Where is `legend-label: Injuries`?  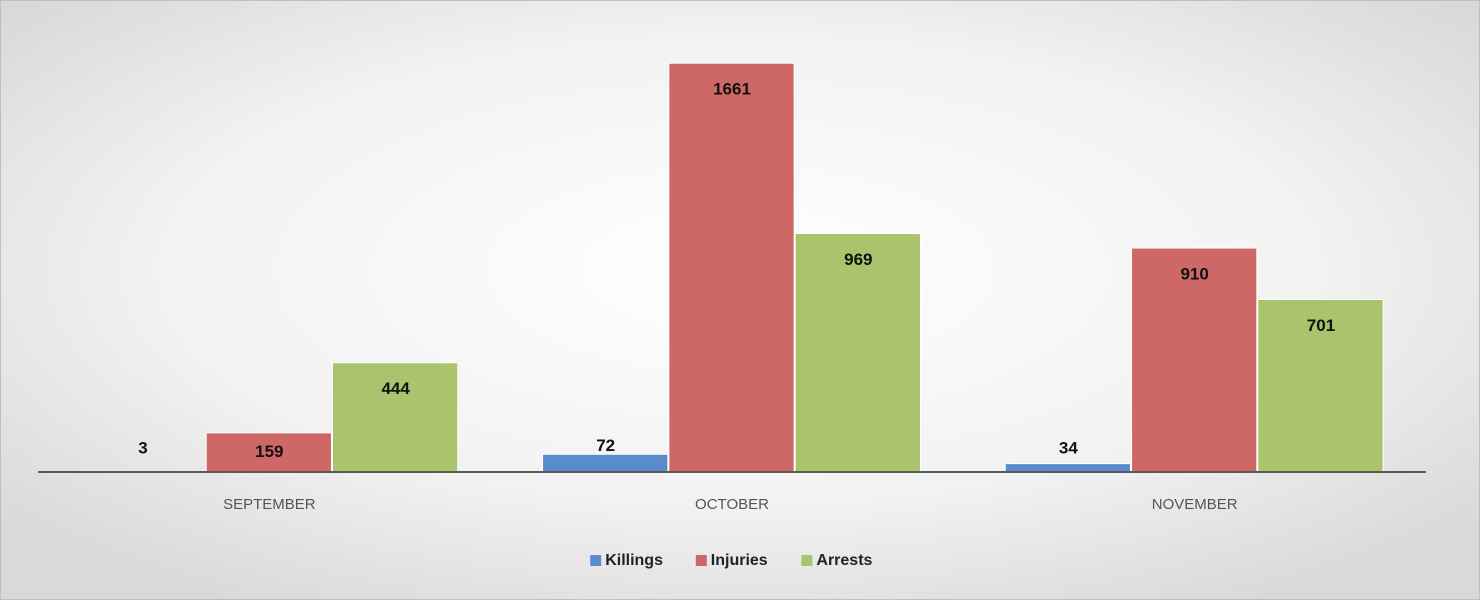
legend-label: Injuries is located at coordinates (739, 560).